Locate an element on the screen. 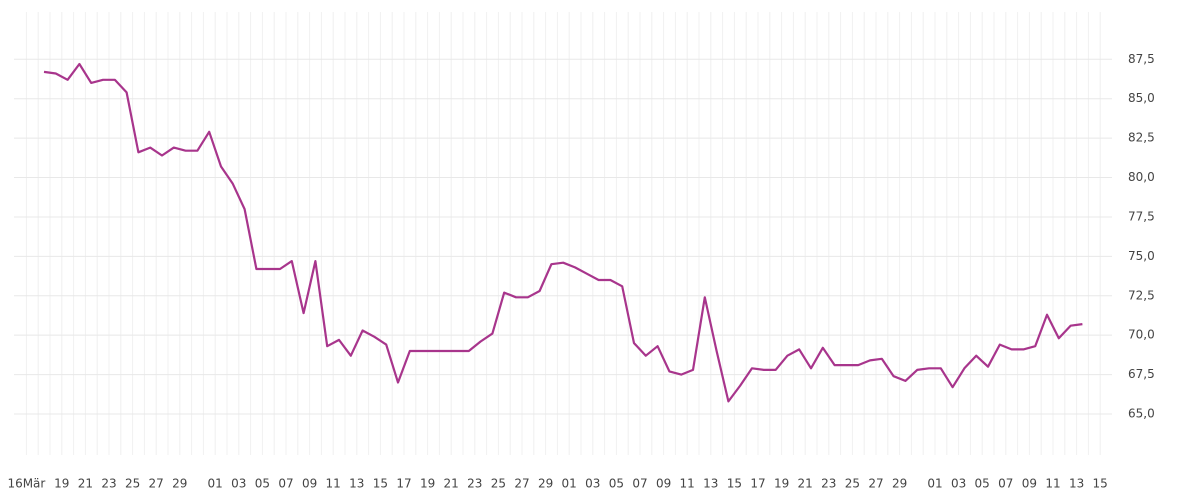  y-tick-label: 87,5 is located at coordinates (1141, 59).